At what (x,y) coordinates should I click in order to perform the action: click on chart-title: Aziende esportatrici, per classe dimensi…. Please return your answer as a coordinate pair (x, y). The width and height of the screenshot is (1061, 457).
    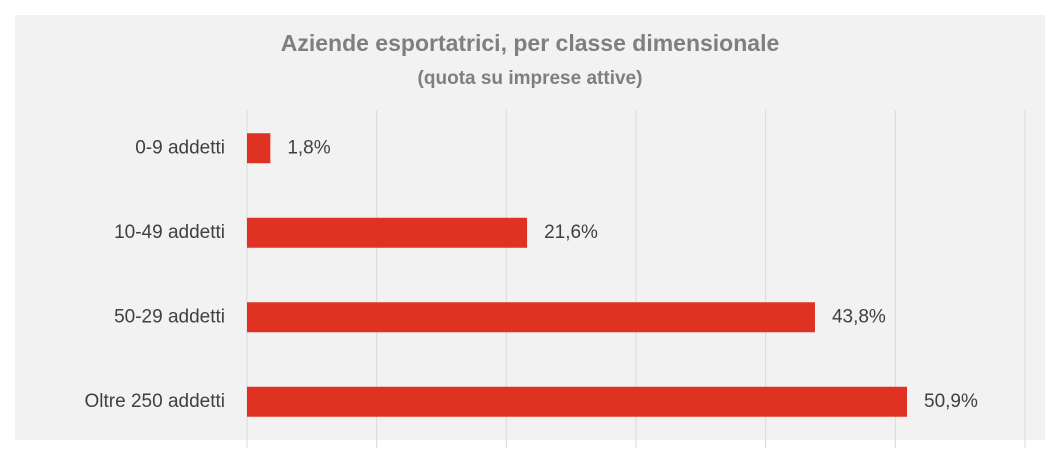
    Looking at the image, I should click on (530, 43).